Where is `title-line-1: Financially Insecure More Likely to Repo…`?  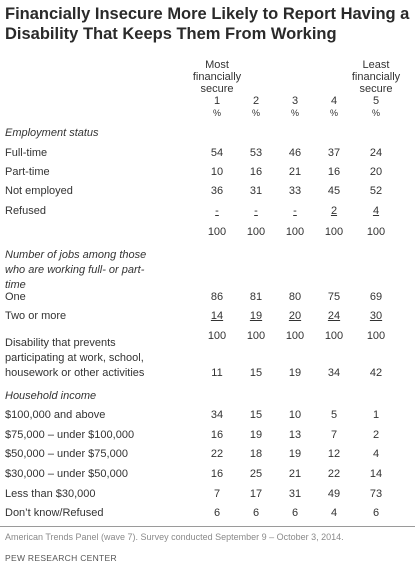
title-line-1: Financially Insecure More Likely to Repo… is located at coordinates (207, 14).